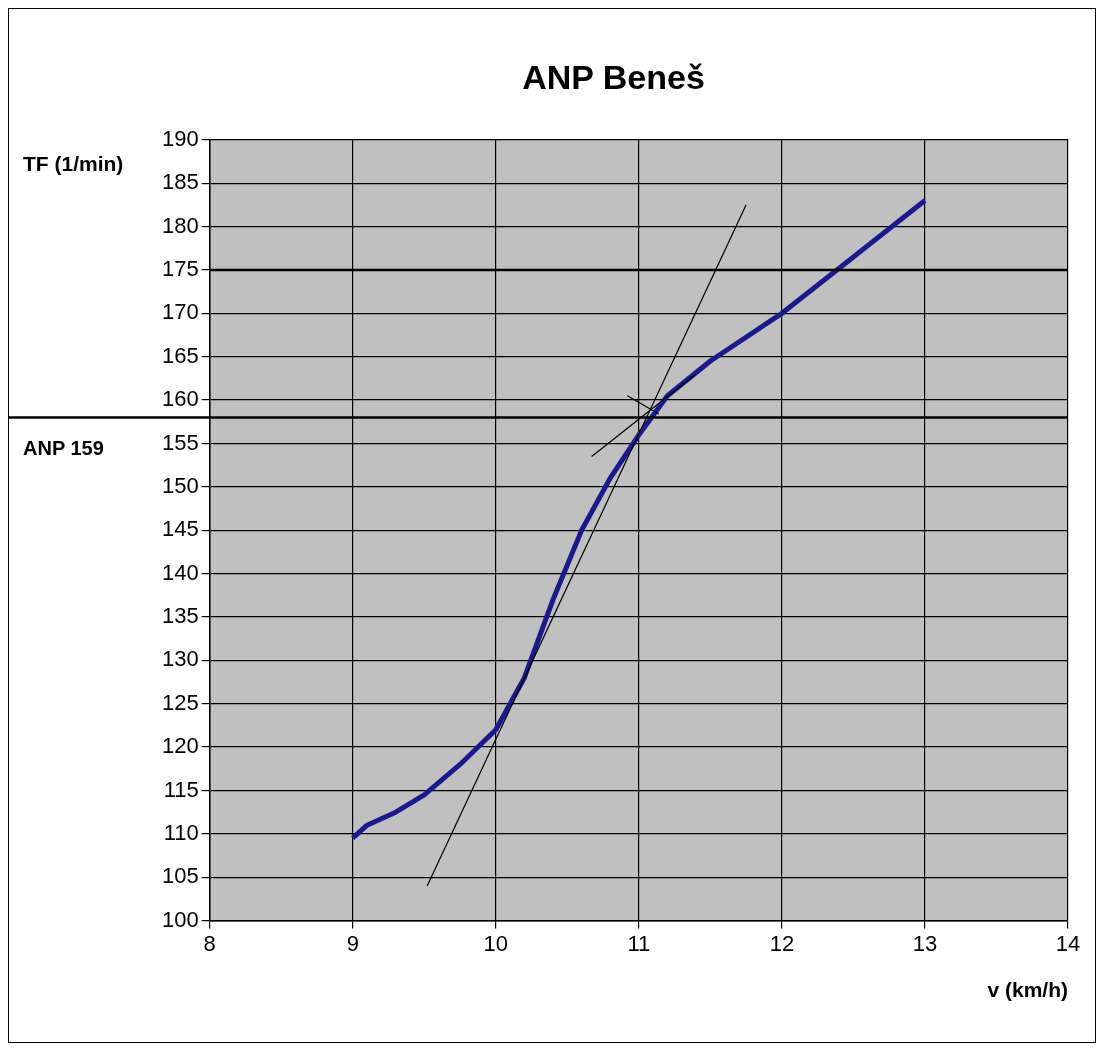  I want to click on ref-line-label: ANP 159, so click(63, 447).